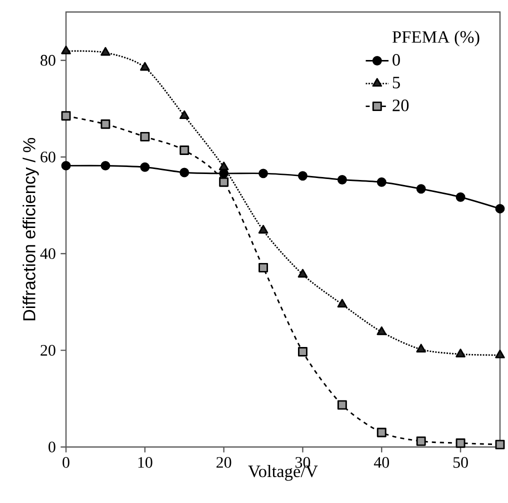 The height and width of the screenshot is (503, 508). Describe the element at coordinates (460, 462) in the screenshot. I see `x-tick-label: 50` at that location.